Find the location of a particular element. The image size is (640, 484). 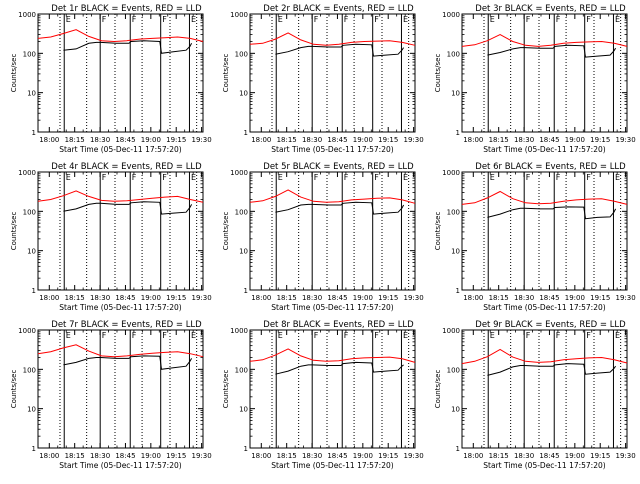

panel-title: Det 9r BLACK = Events, RED = LLD is located at coordinates (550, 325).